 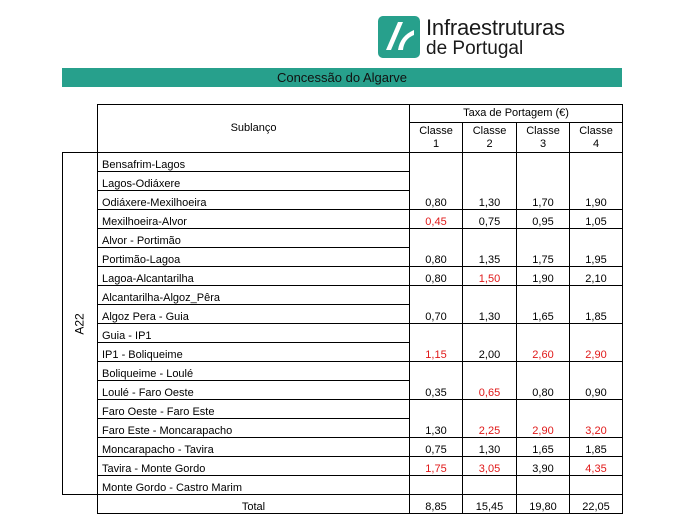 I want to click on toll-value-class-1: 0,70, so click(x=436, y=314).